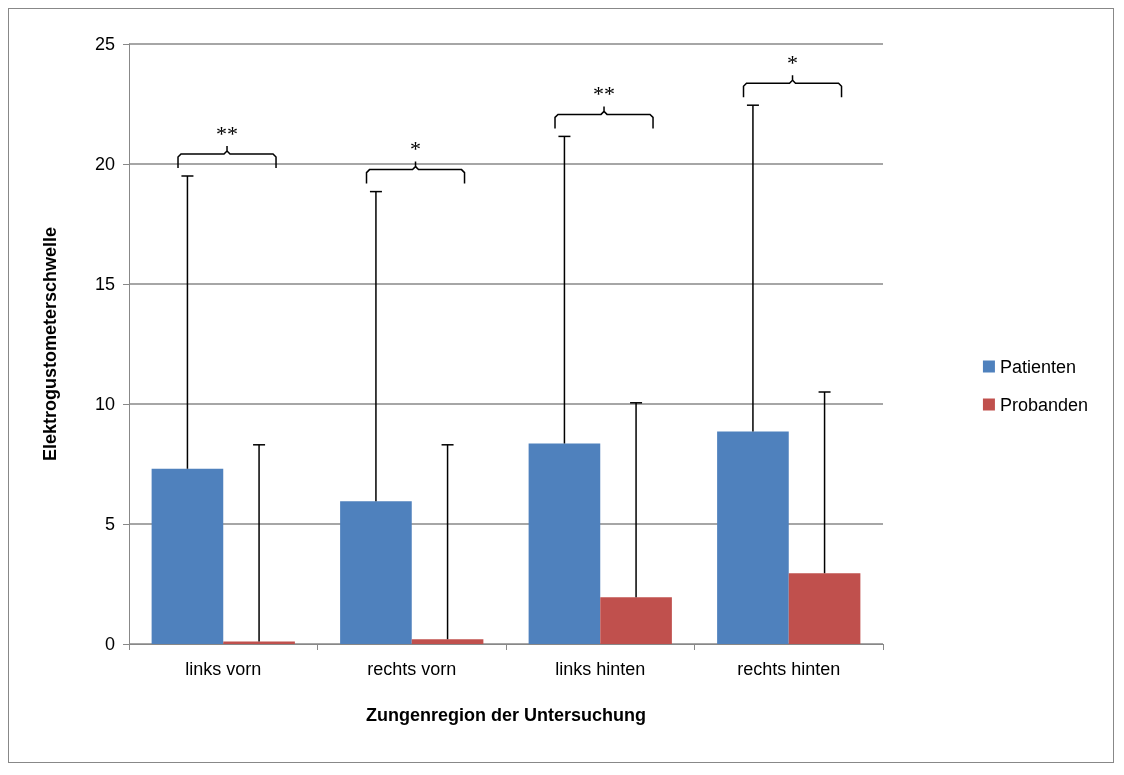 This screenshot has height=775, width=1124. What do you see at coordinates (109, 644) in the screenshot?
I see `y-tick-label: 0` at bounding box center [109, 644].